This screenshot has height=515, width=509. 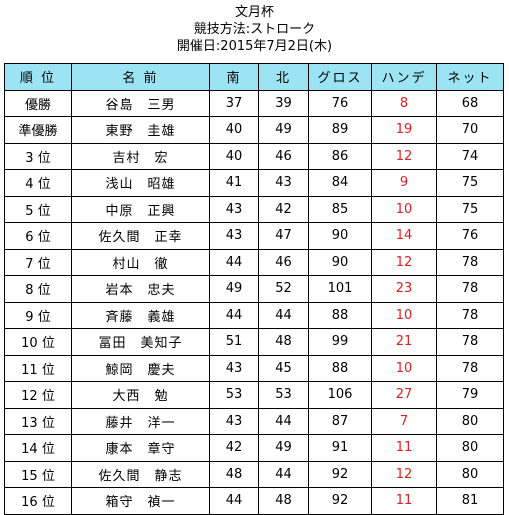 I want to click on south-score-cell: 48, so click(x=234, y=474).